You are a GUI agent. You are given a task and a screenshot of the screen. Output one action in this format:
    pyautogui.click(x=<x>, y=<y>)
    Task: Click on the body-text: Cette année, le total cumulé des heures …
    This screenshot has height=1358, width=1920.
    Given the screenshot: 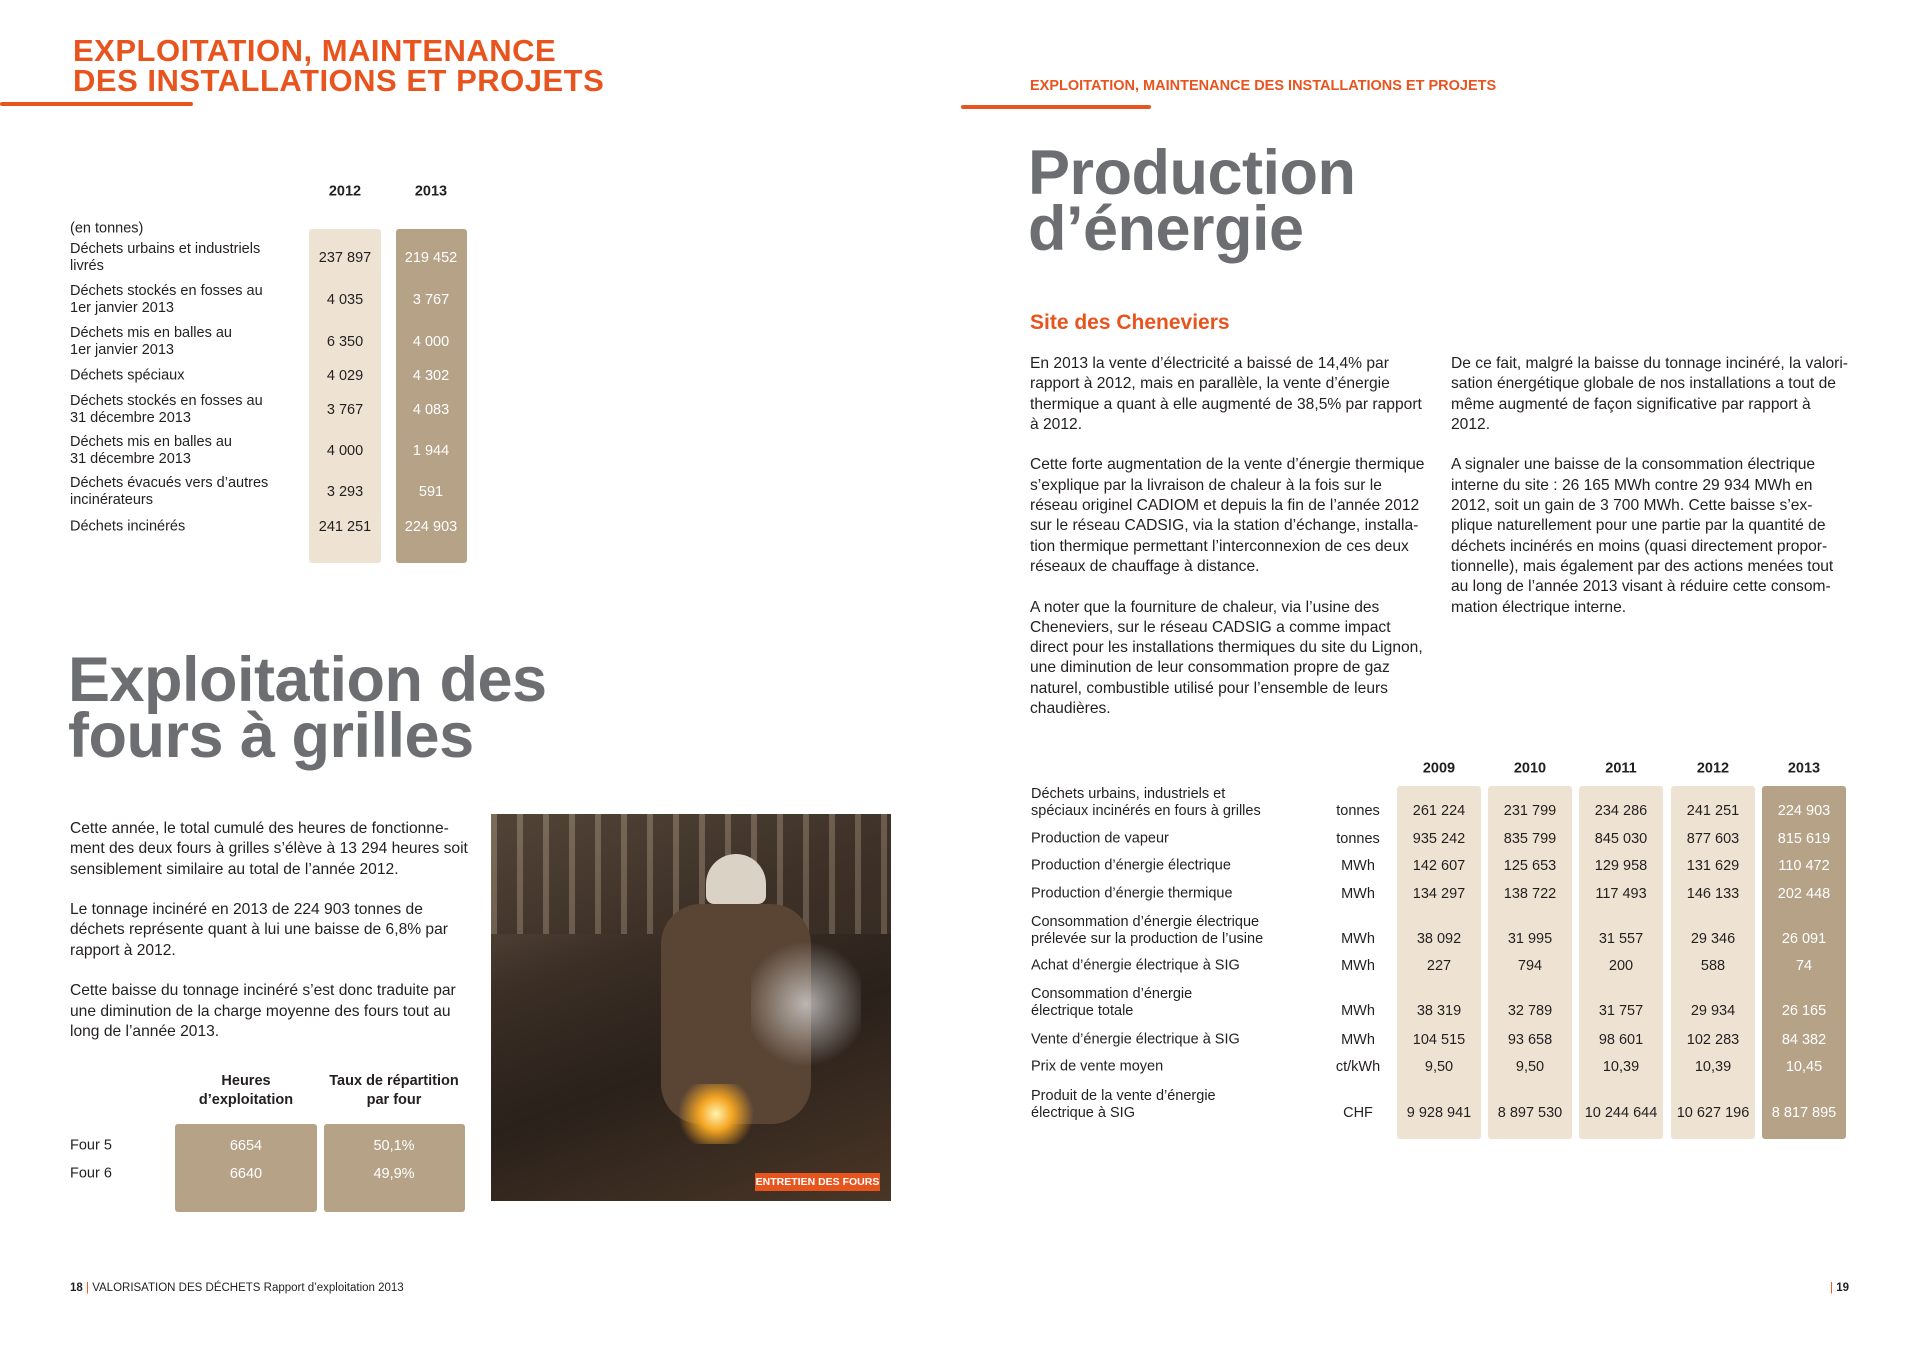 What is the action you would take?
    pyautogui.click(x=269, y=941)
    